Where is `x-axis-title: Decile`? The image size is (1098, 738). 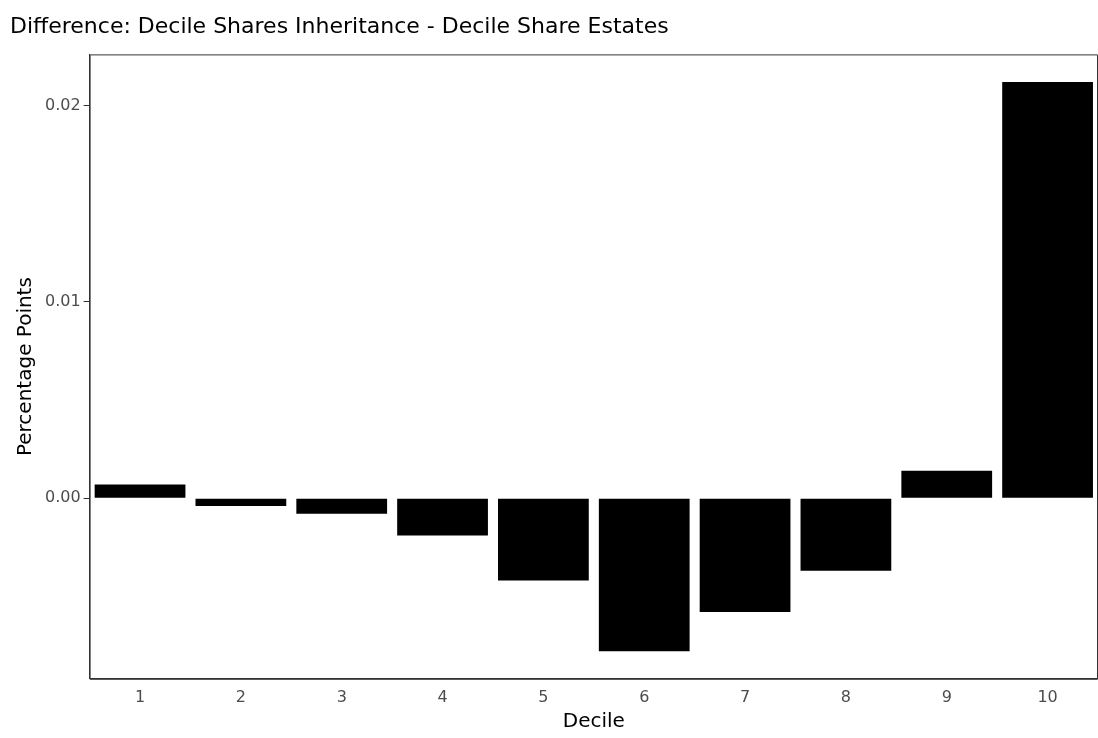
x-axis-title: Decile is located at coordinates (593, 720).